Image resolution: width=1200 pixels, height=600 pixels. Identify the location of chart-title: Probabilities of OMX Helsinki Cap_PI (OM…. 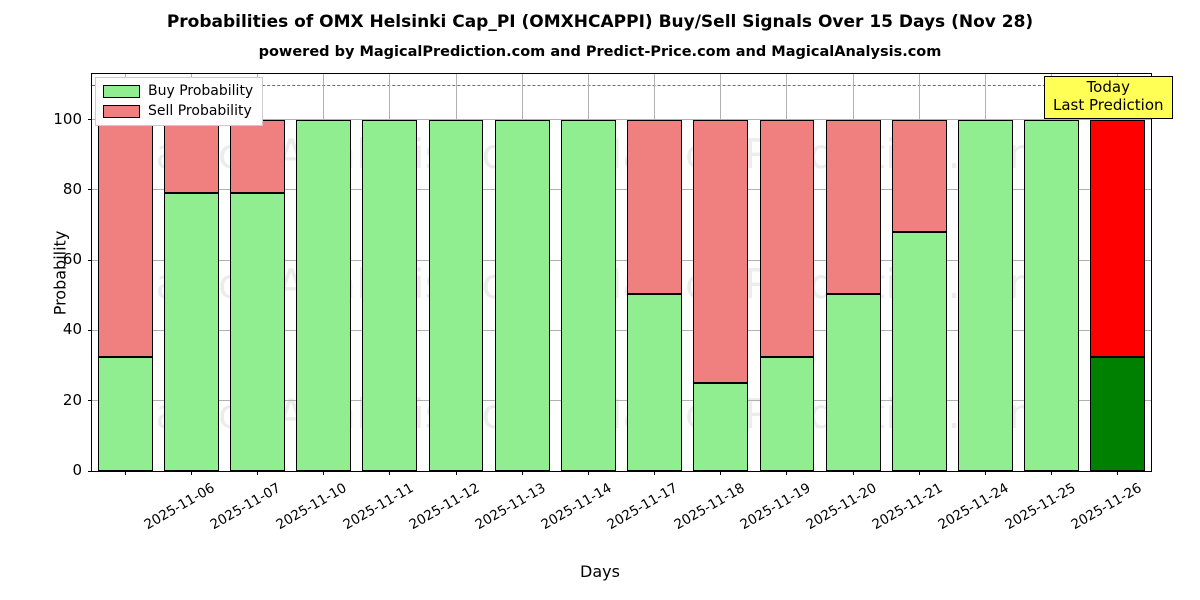
(600, 22).